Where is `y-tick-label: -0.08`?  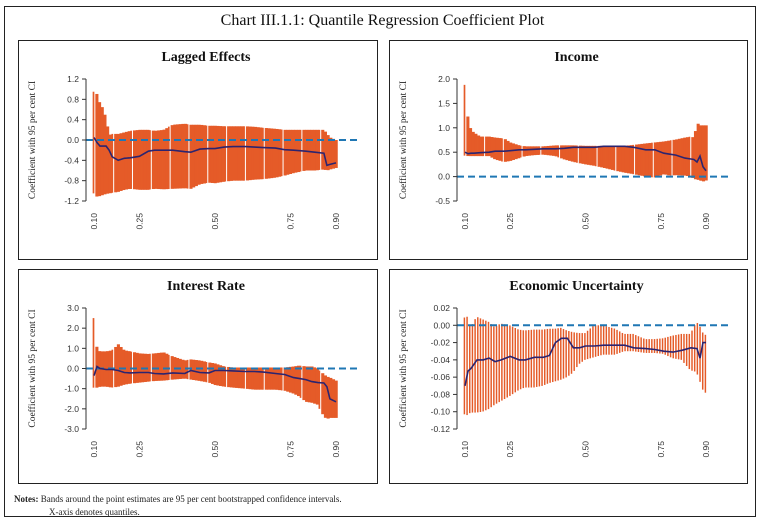 y-tick-label: -0.08 is located at coordinates (441, 394).